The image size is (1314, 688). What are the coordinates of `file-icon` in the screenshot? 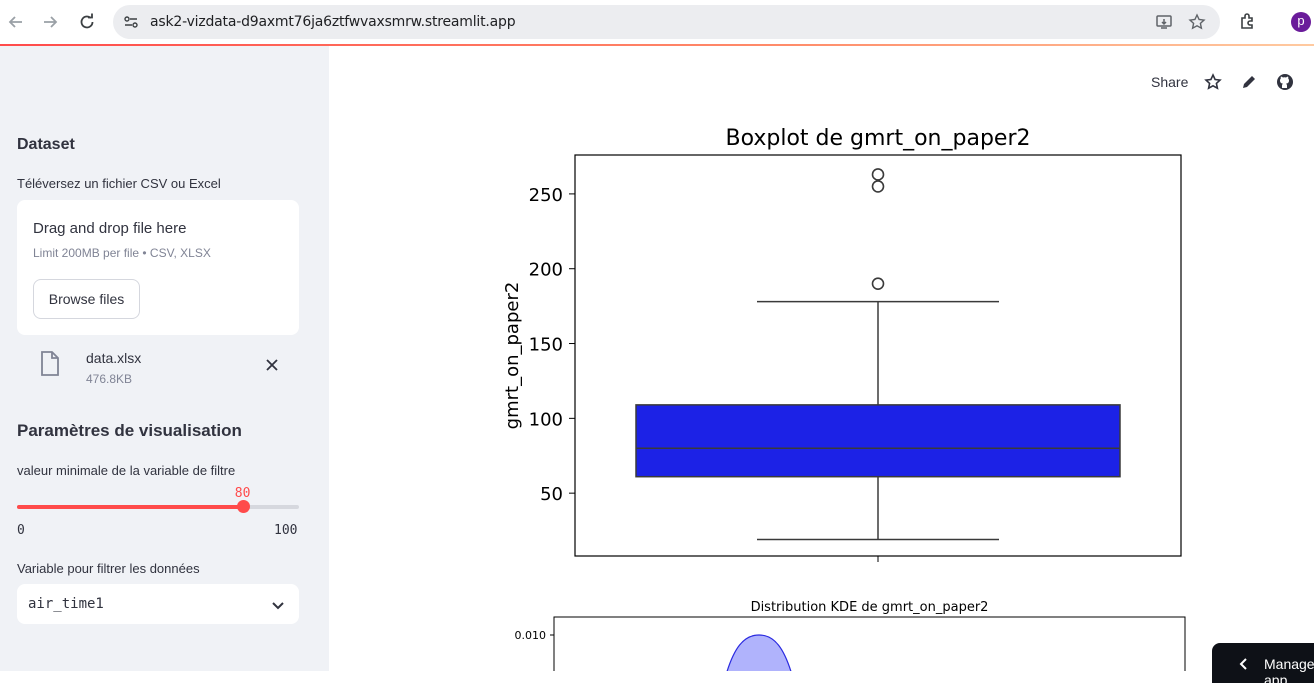 It's located at (50, 366).